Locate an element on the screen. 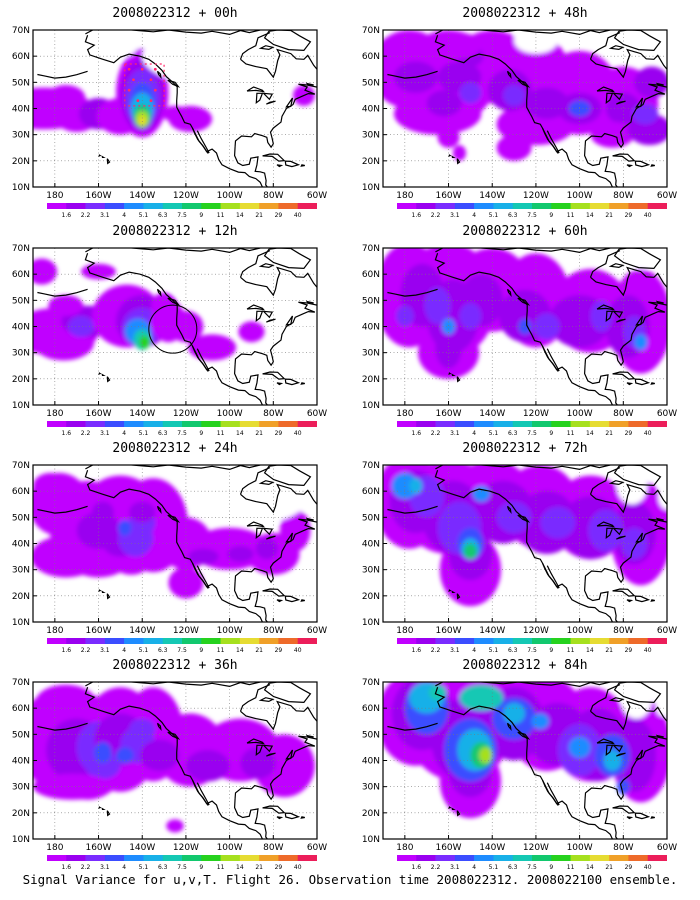 This screenshot has height=900, width=700. lon-label: 60W is located at coordinates (667, 848).